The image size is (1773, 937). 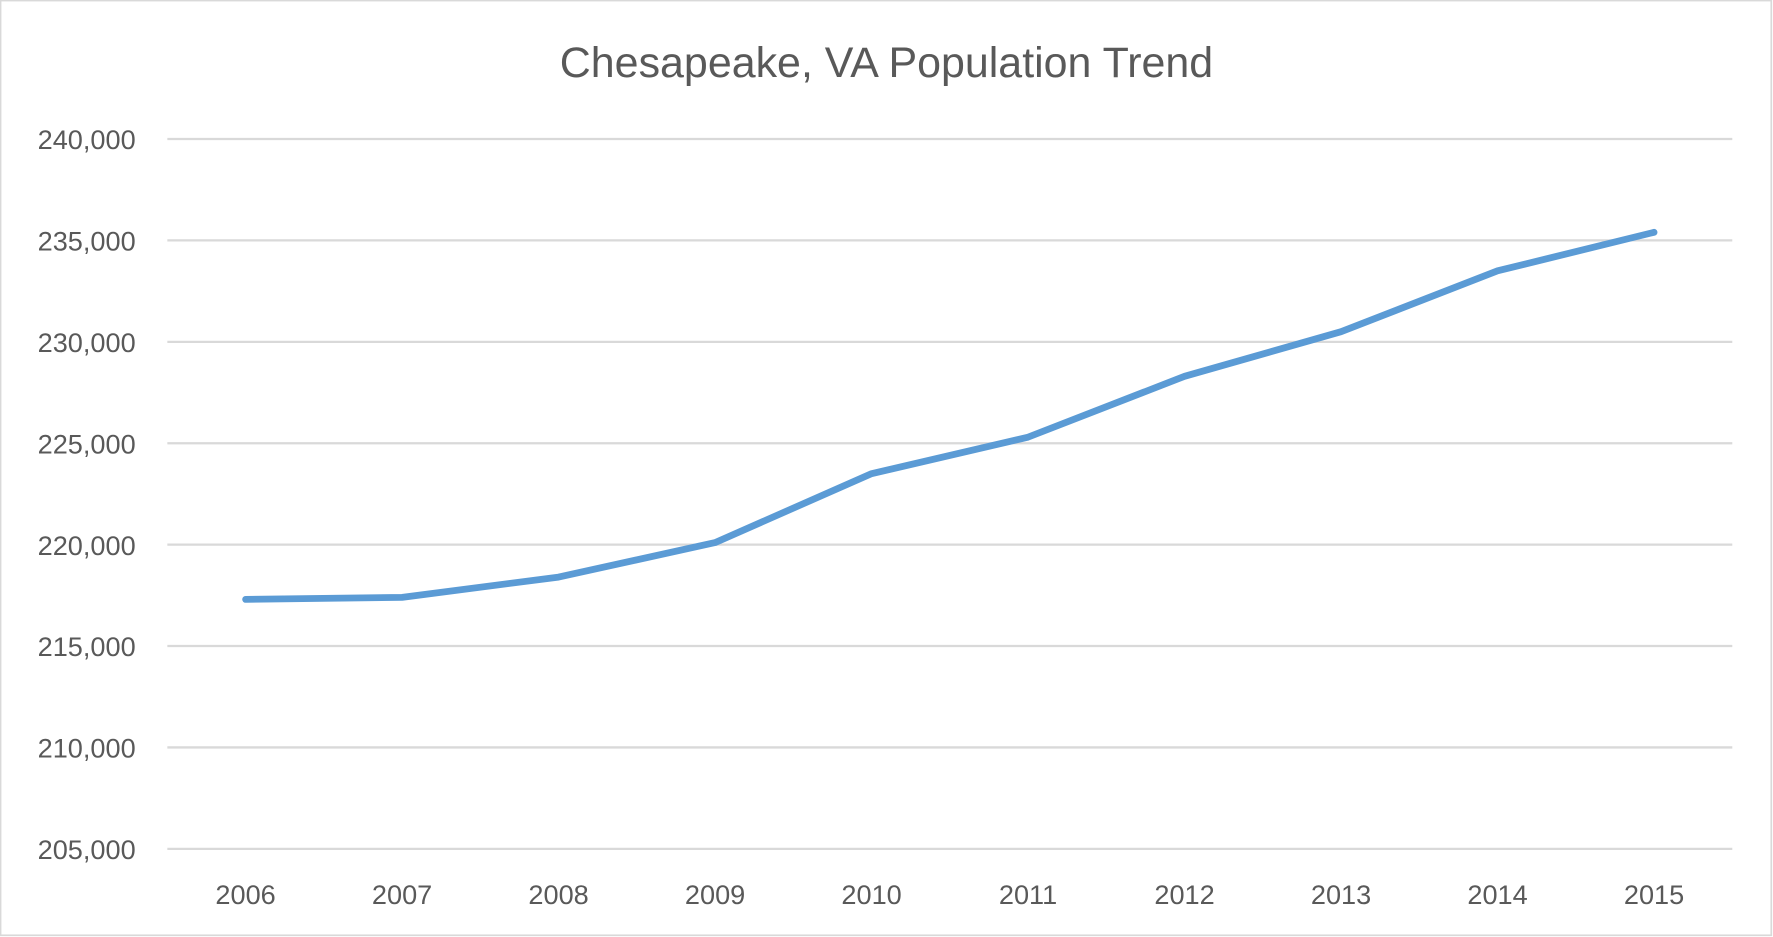 What do you see at coordinates (886, 63) in the screenshot?
I see `chart-title: Chesapeake, VA Population Trend` at bounding box center [886, 63].